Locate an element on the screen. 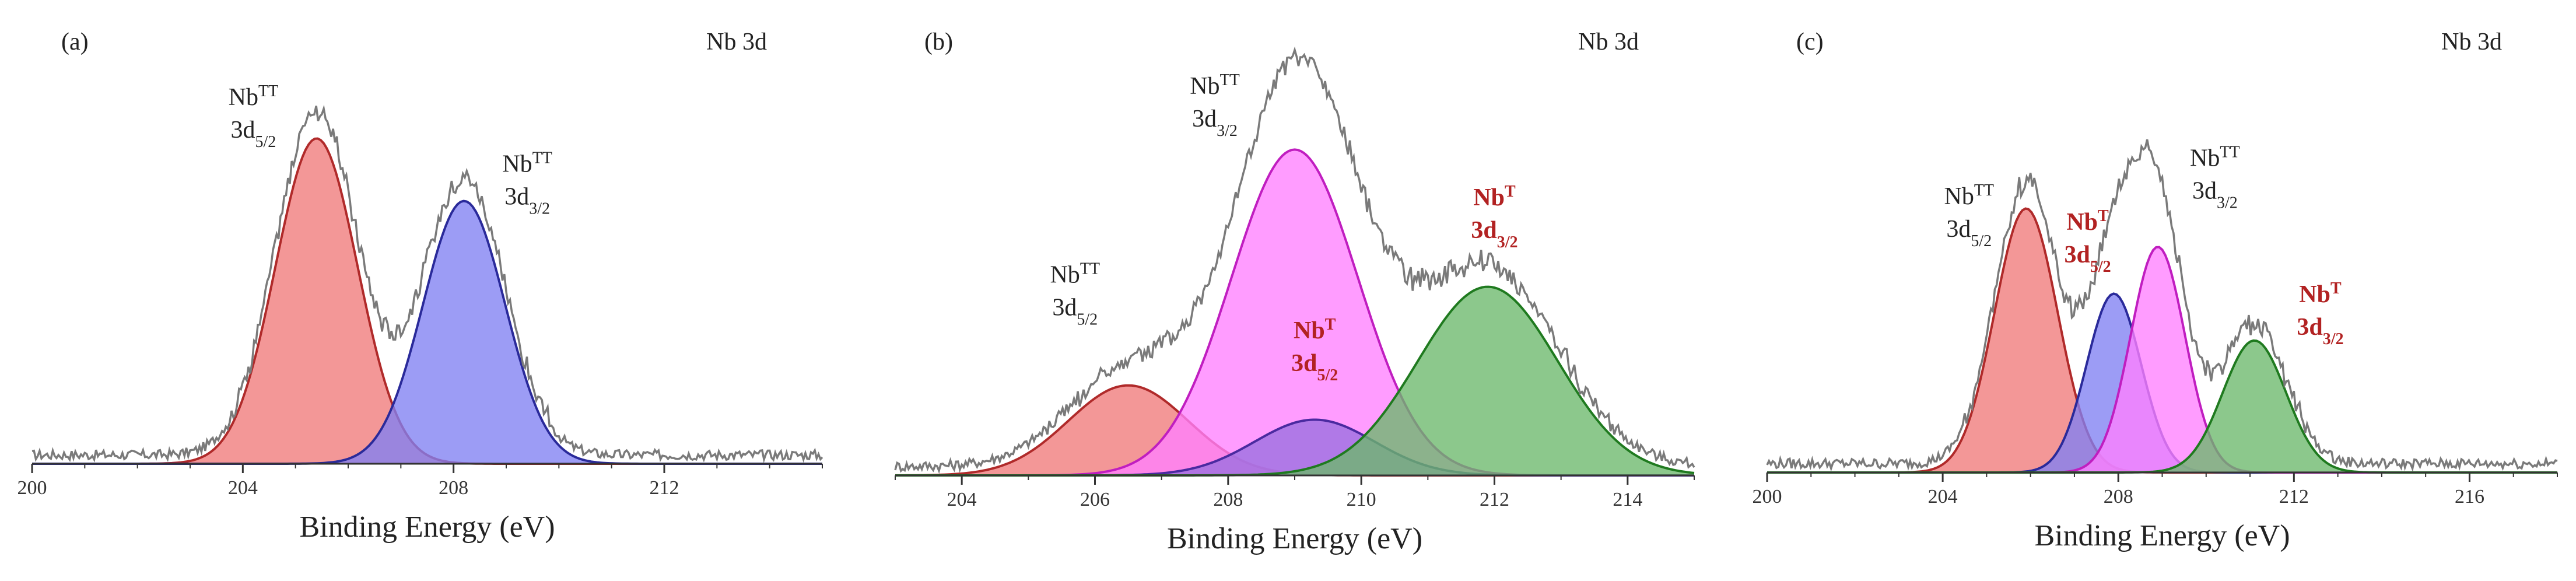 The image size is (2576, 581). x-tick-label: 216 is located at coordinates (2469, 497).